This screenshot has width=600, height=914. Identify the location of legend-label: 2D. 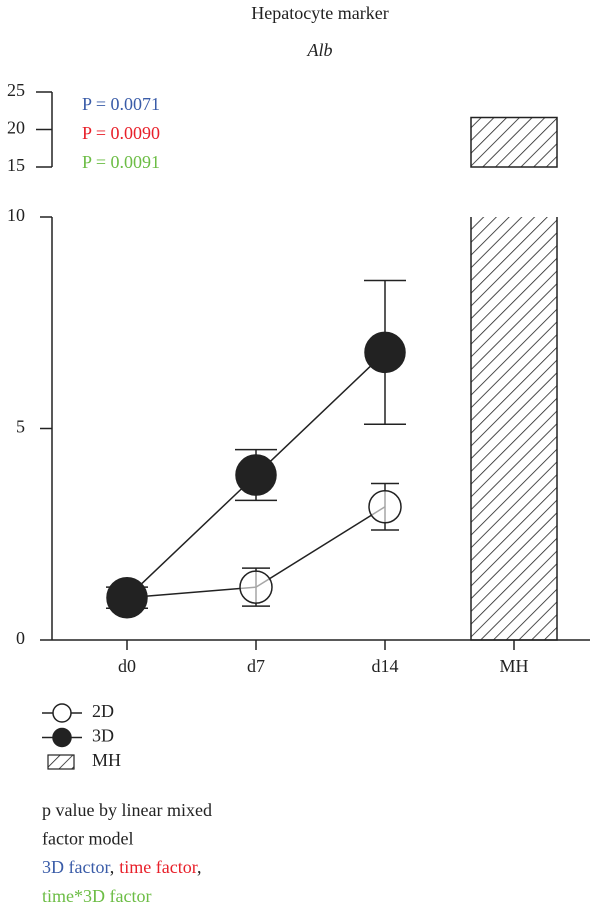
(103, 711).